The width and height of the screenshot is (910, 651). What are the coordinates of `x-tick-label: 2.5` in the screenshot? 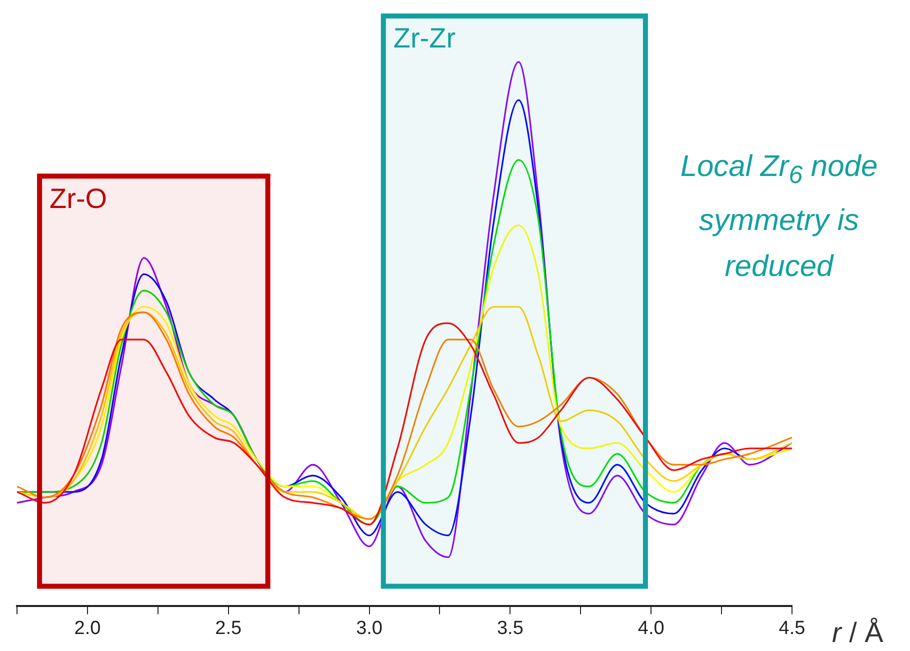 It's located at (228, 628).